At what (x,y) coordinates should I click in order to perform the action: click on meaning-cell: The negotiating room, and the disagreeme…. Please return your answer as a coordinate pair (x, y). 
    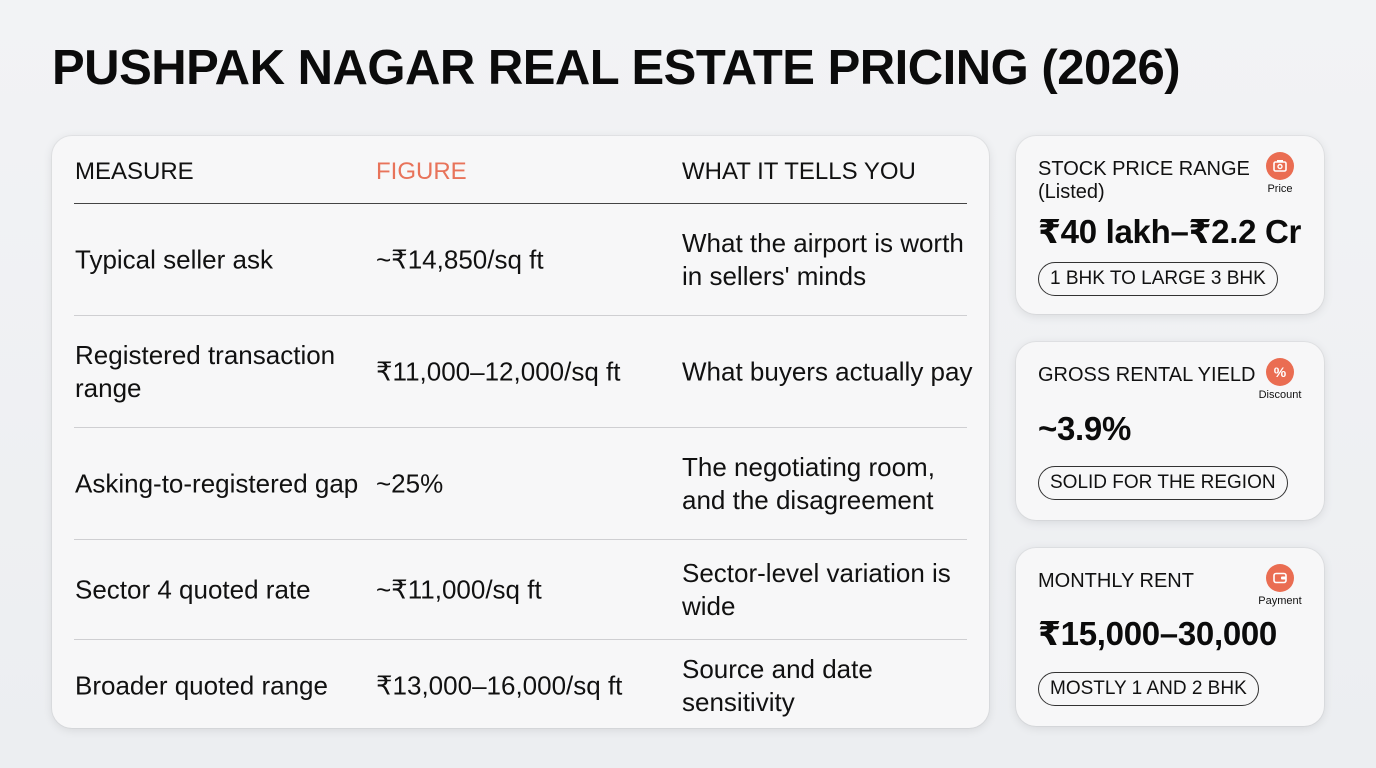
    Looking at the image, I should click on (808, 483).